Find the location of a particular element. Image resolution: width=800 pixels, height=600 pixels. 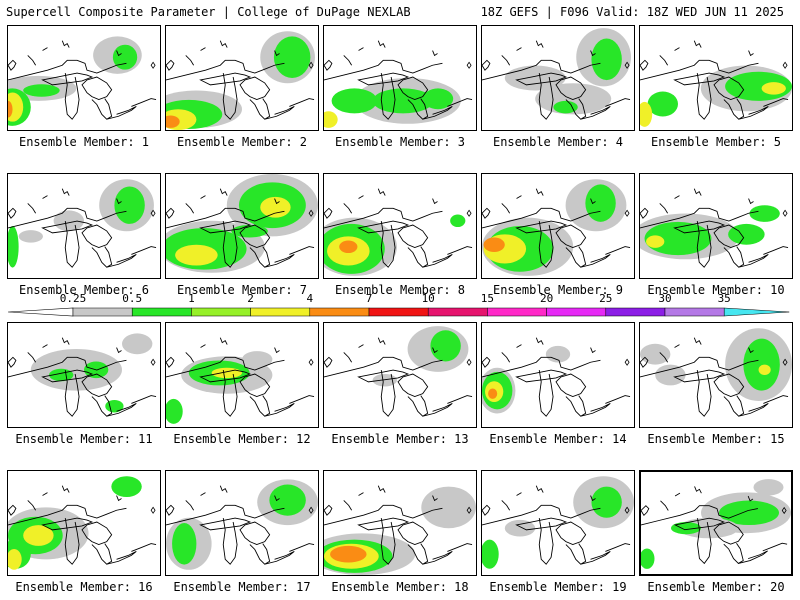

member-label: Ensemble Member: 10 is located at coordinates (716, 290).